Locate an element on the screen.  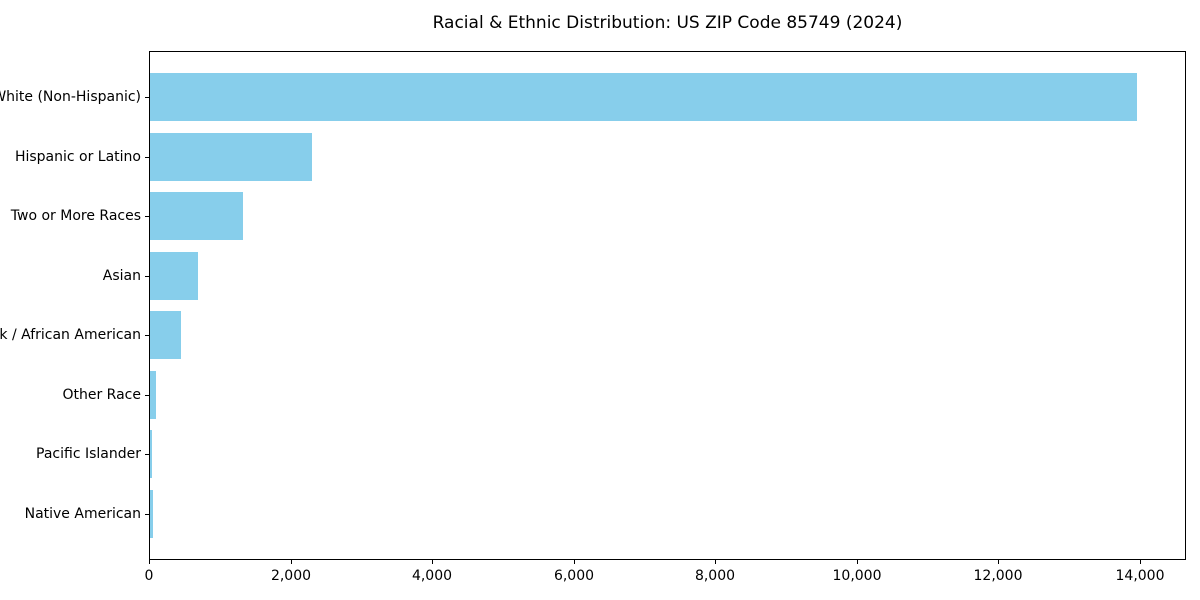
y-axis-label: Asian is located at coordinates (121, 276).